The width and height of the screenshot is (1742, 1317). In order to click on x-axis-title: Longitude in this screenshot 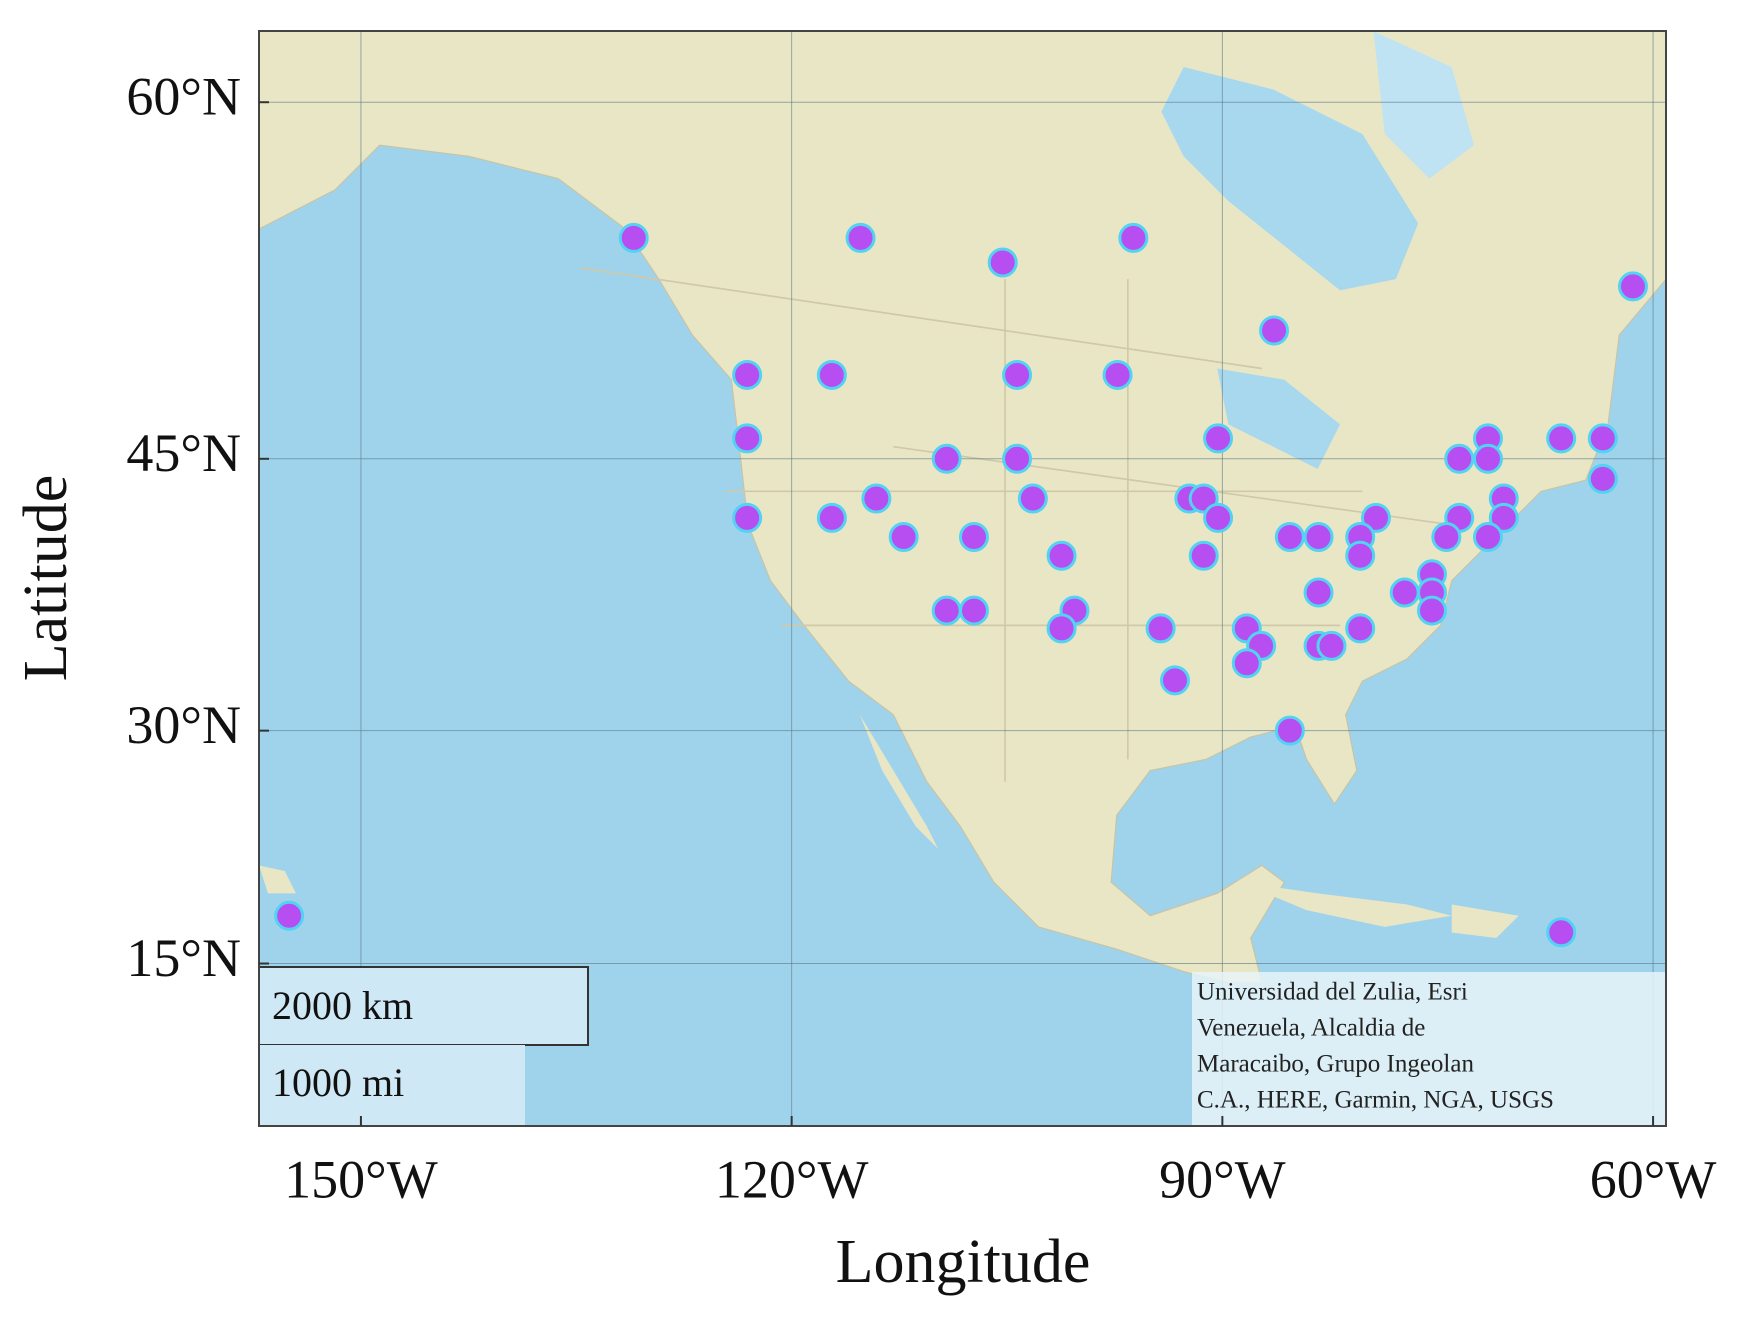, I will do `click(963, 1262)`.